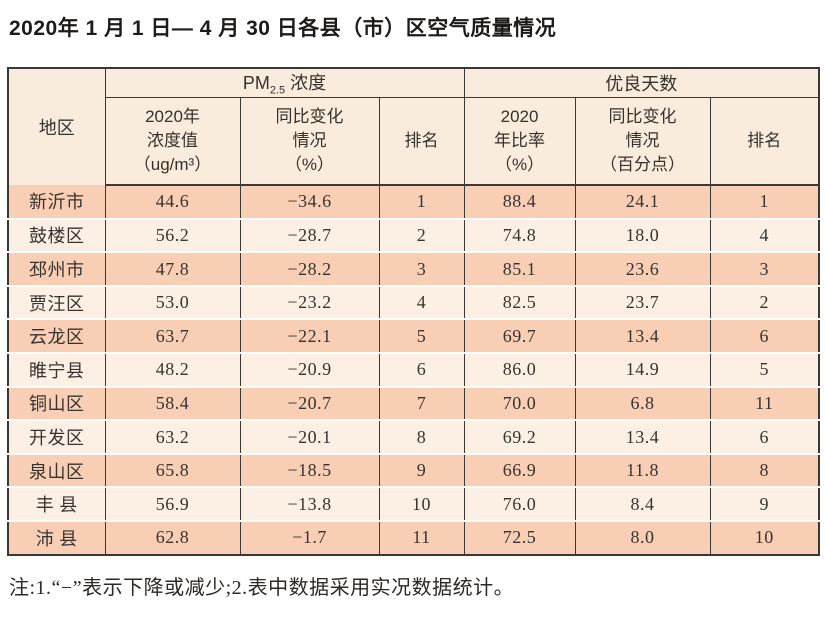 The height and width of the screenshot is (620, 825). Describe the element at coordinates (421, 369) in the screenshot. I see `pm-rank-cell: 6` at that location.